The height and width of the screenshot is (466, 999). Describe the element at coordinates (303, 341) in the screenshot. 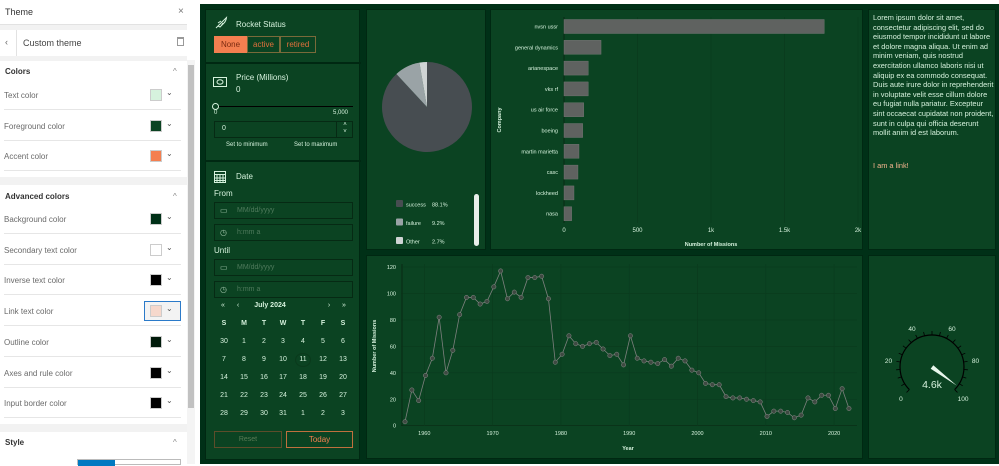

I see `calendar-day: 4` at that location.